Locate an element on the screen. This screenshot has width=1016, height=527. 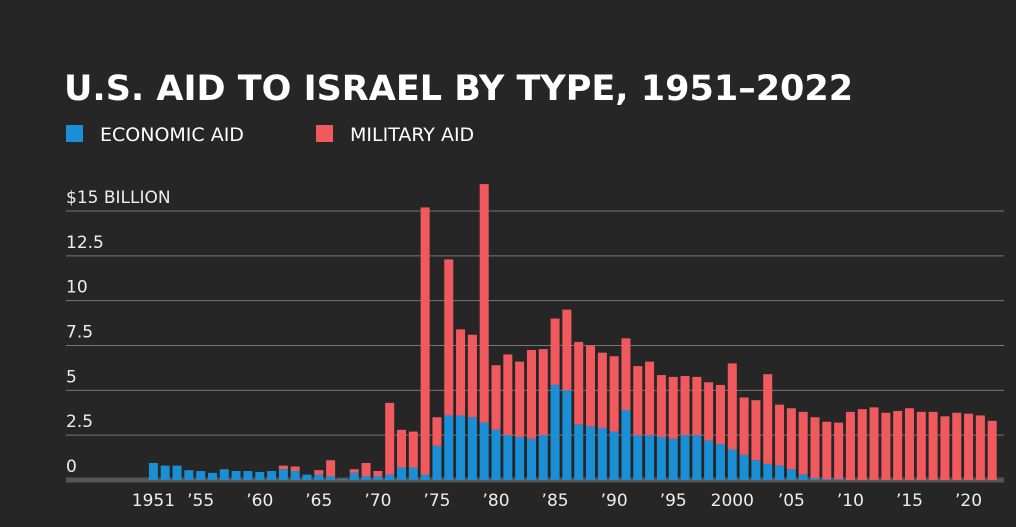
x-tick-label: ’55 is located at coordinates (200, 501).